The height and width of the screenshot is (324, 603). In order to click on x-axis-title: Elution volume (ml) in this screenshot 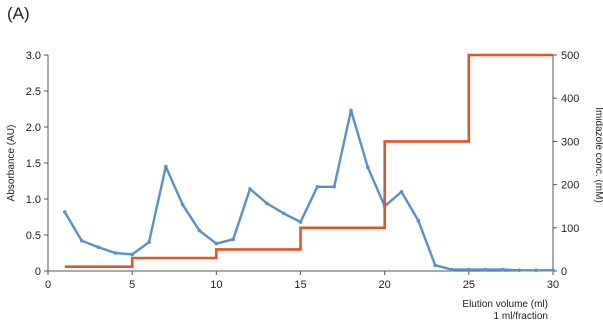, I will do `click(505, 304)`.